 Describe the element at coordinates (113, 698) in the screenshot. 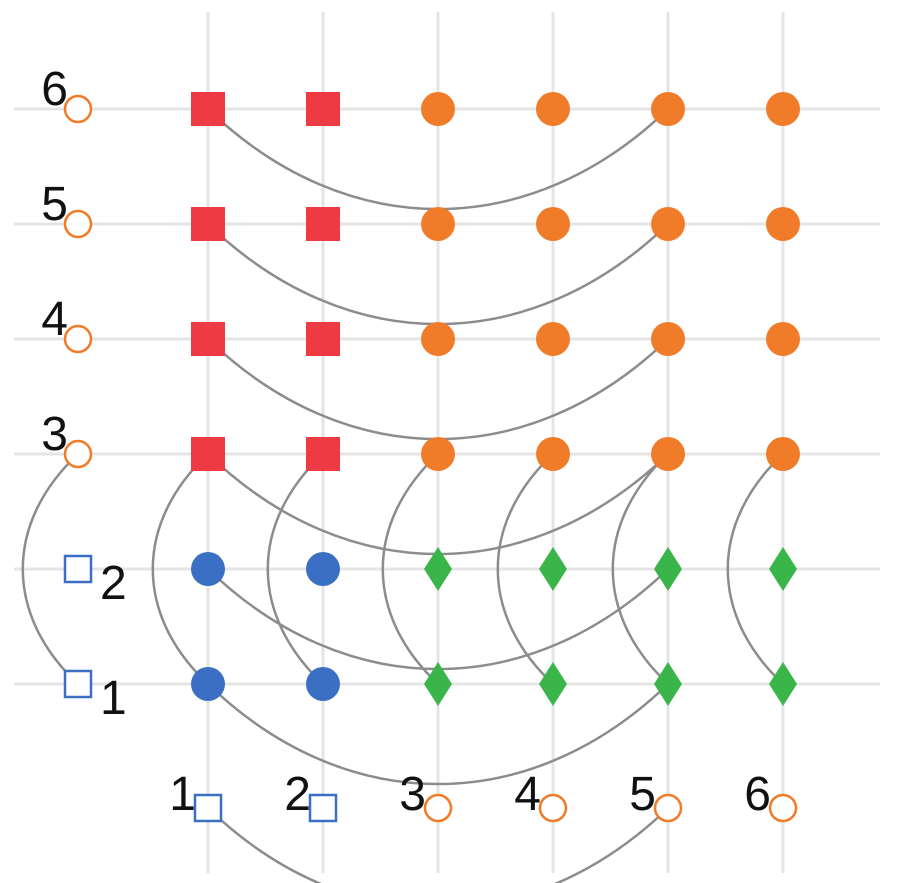

I see `row-axis-label: 1` at that location.